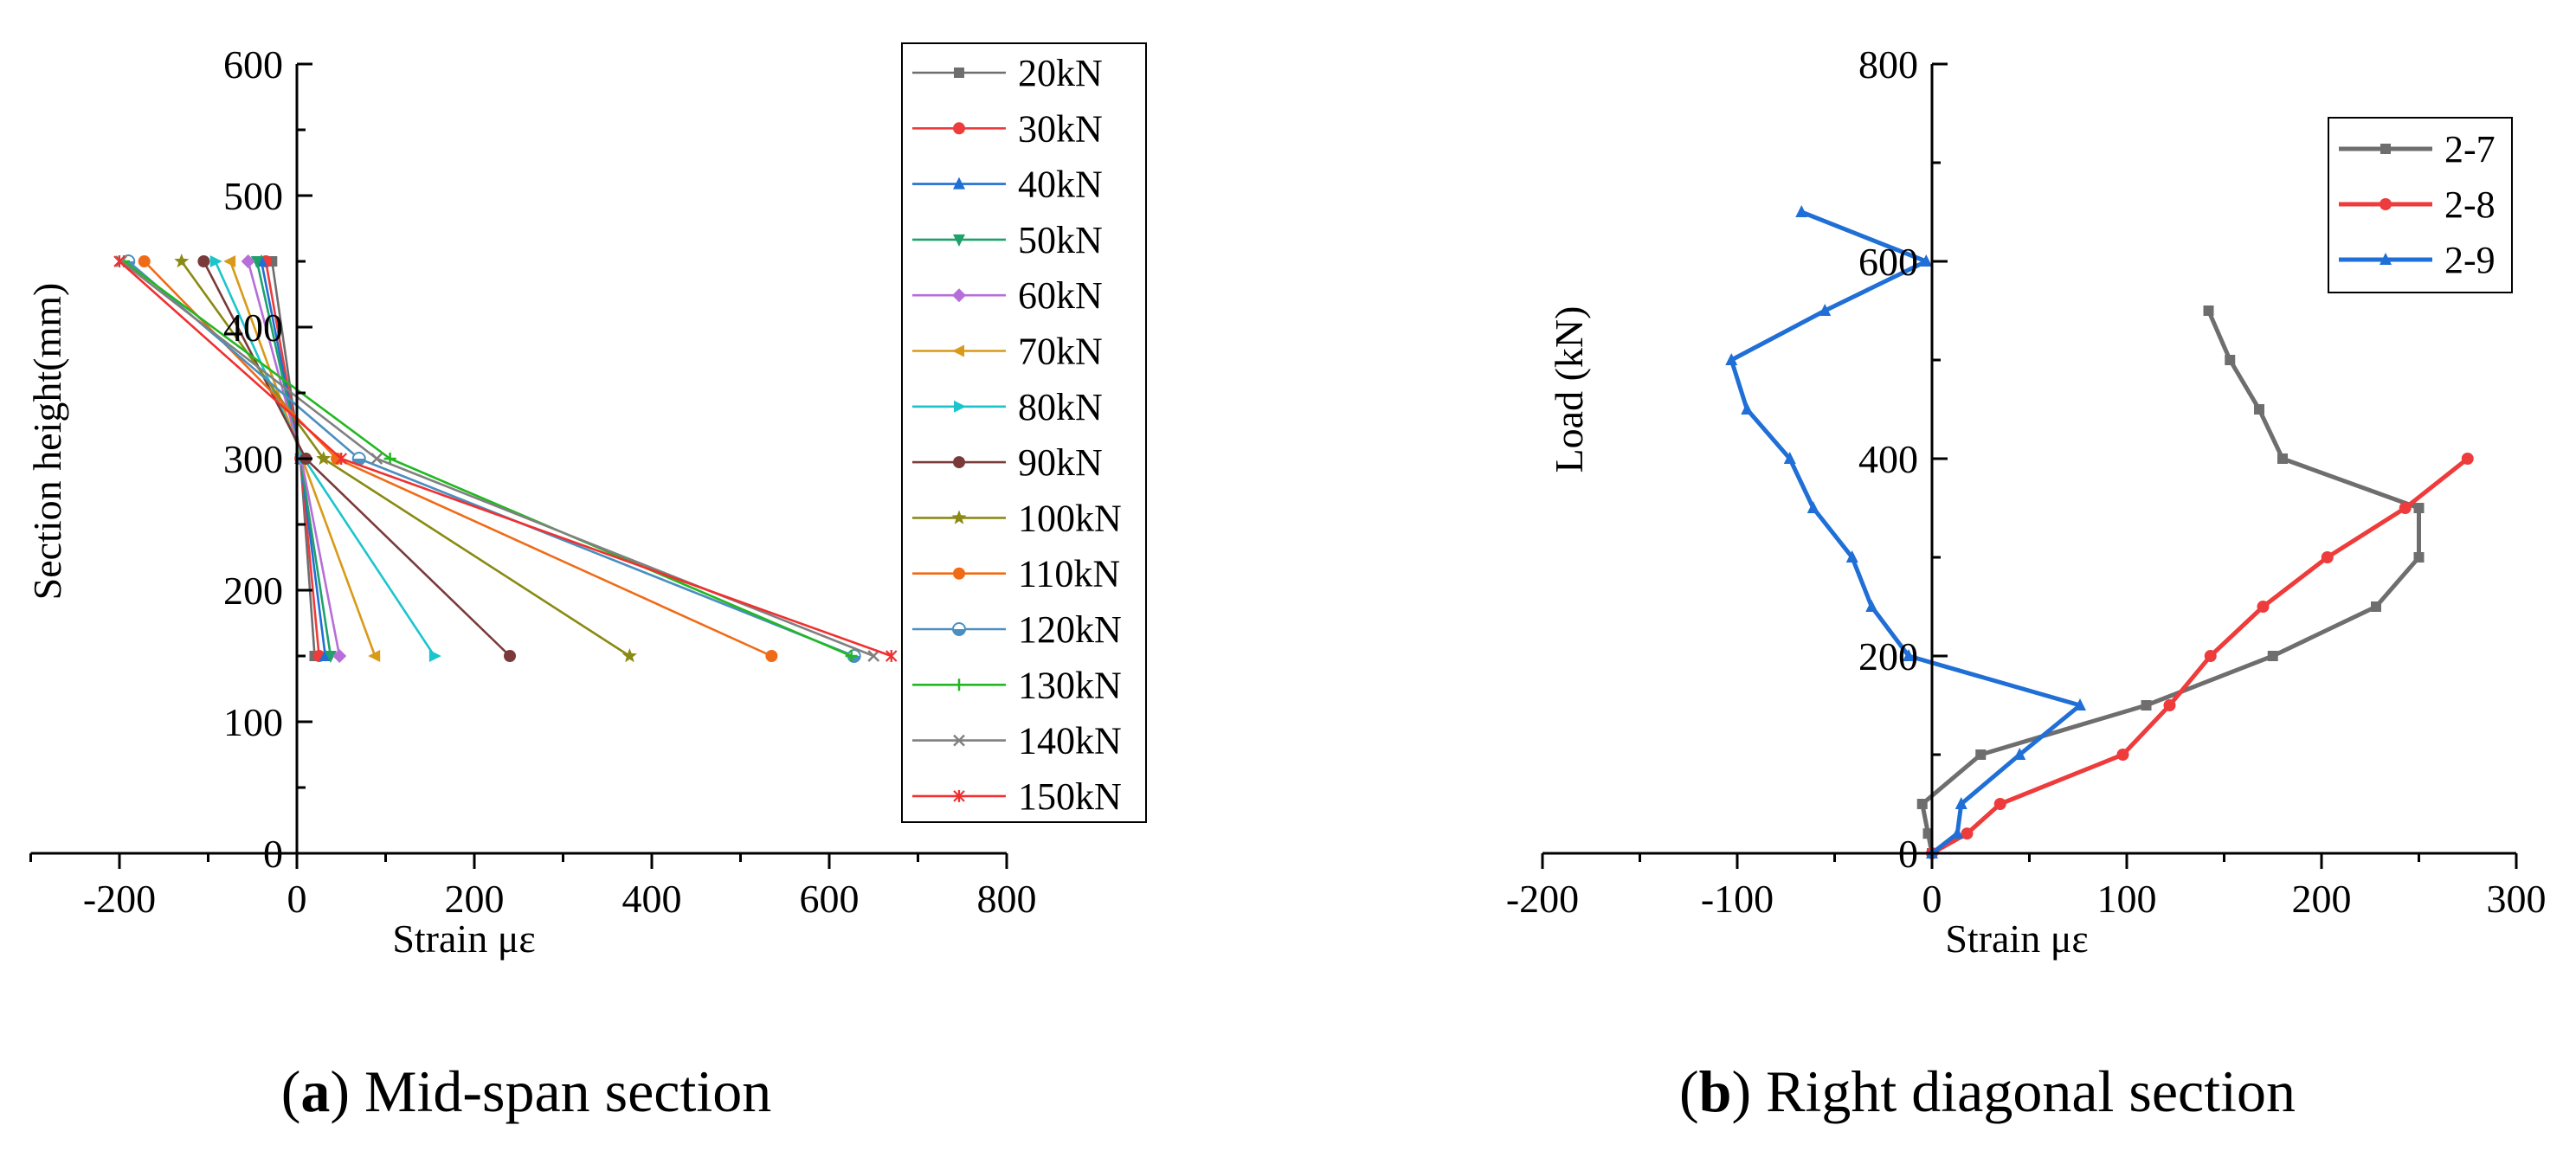 The image size is (2576, 1151). I want to click on caption-b-open-paren: (, so click(1689, 1091).